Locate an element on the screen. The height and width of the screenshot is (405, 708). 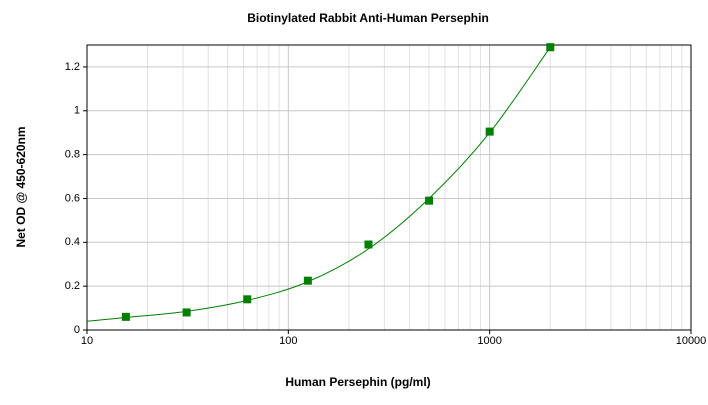
y-tick-label: 1.2 is located at coordinates (72, 67).